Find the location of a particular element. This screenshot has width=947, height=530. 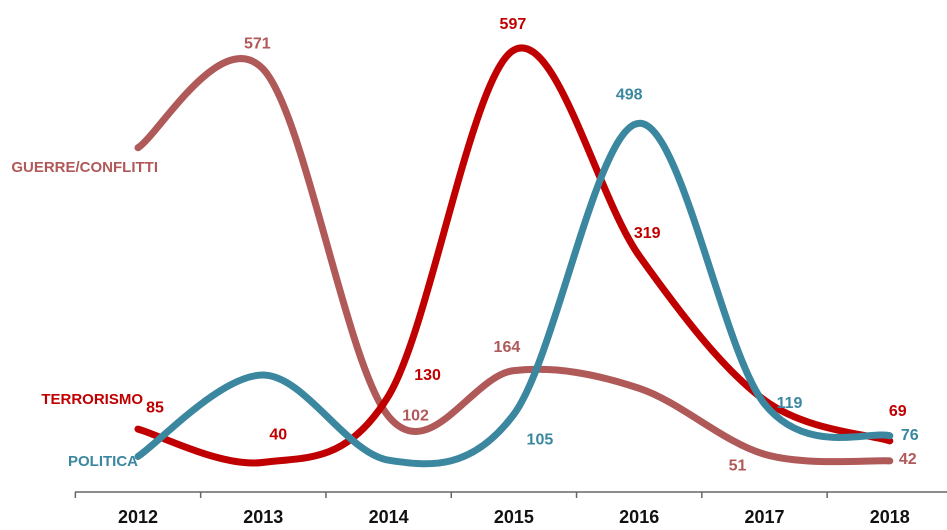

data-label: 76 is located at coordinates (910, 435).